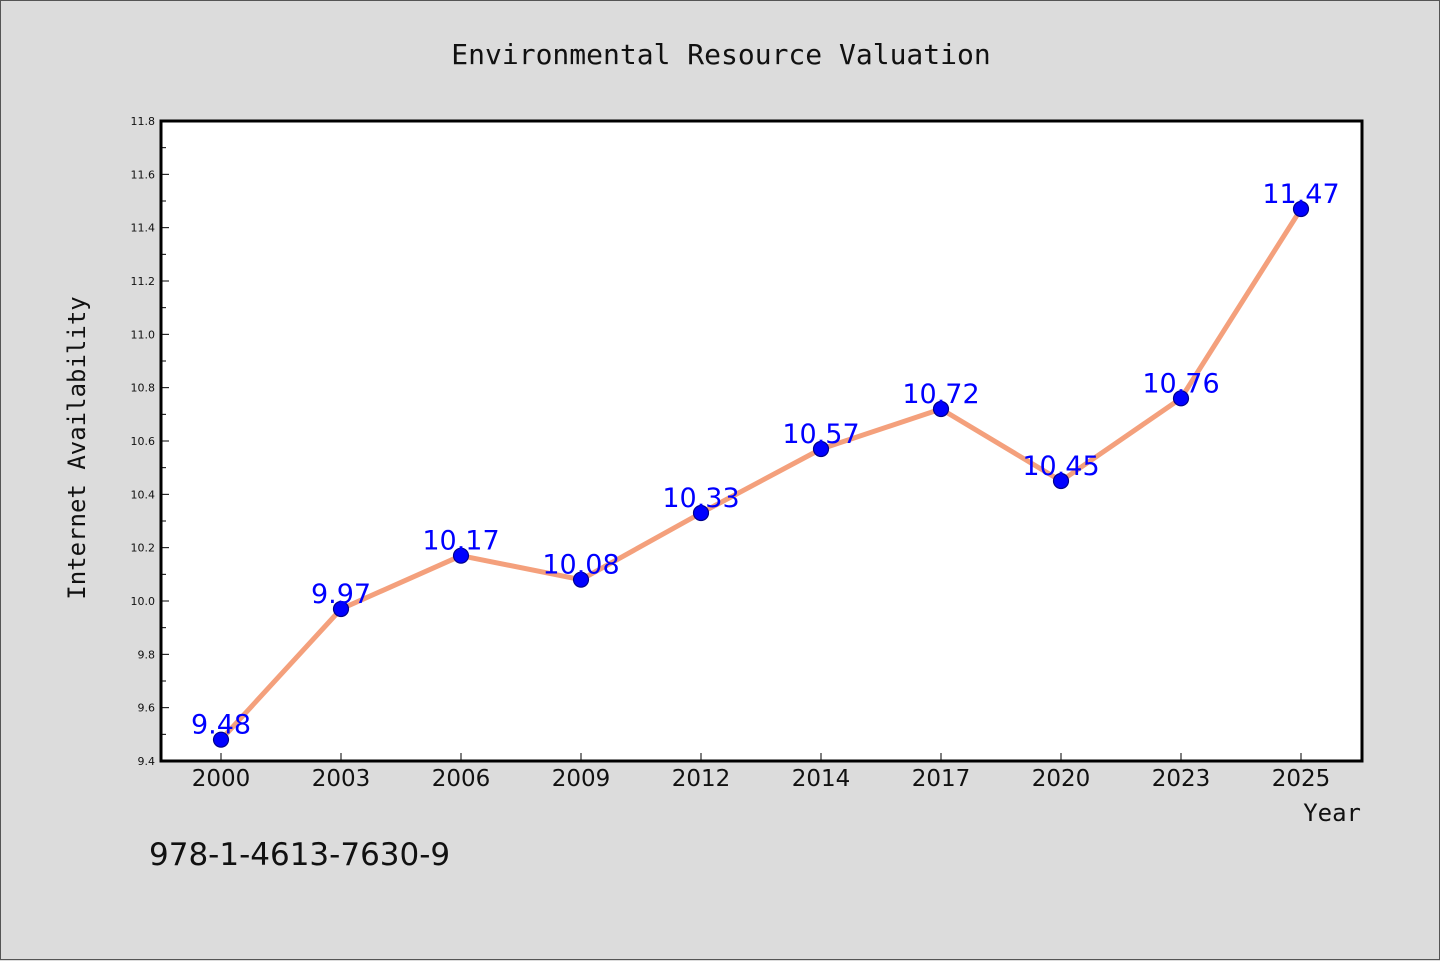 This screenshot has width=1440, height=961. What do you see at coordinates (143, 388) in the screenshot?
I see `y-tick-label: 10.8` at bounding box center [143, 388].